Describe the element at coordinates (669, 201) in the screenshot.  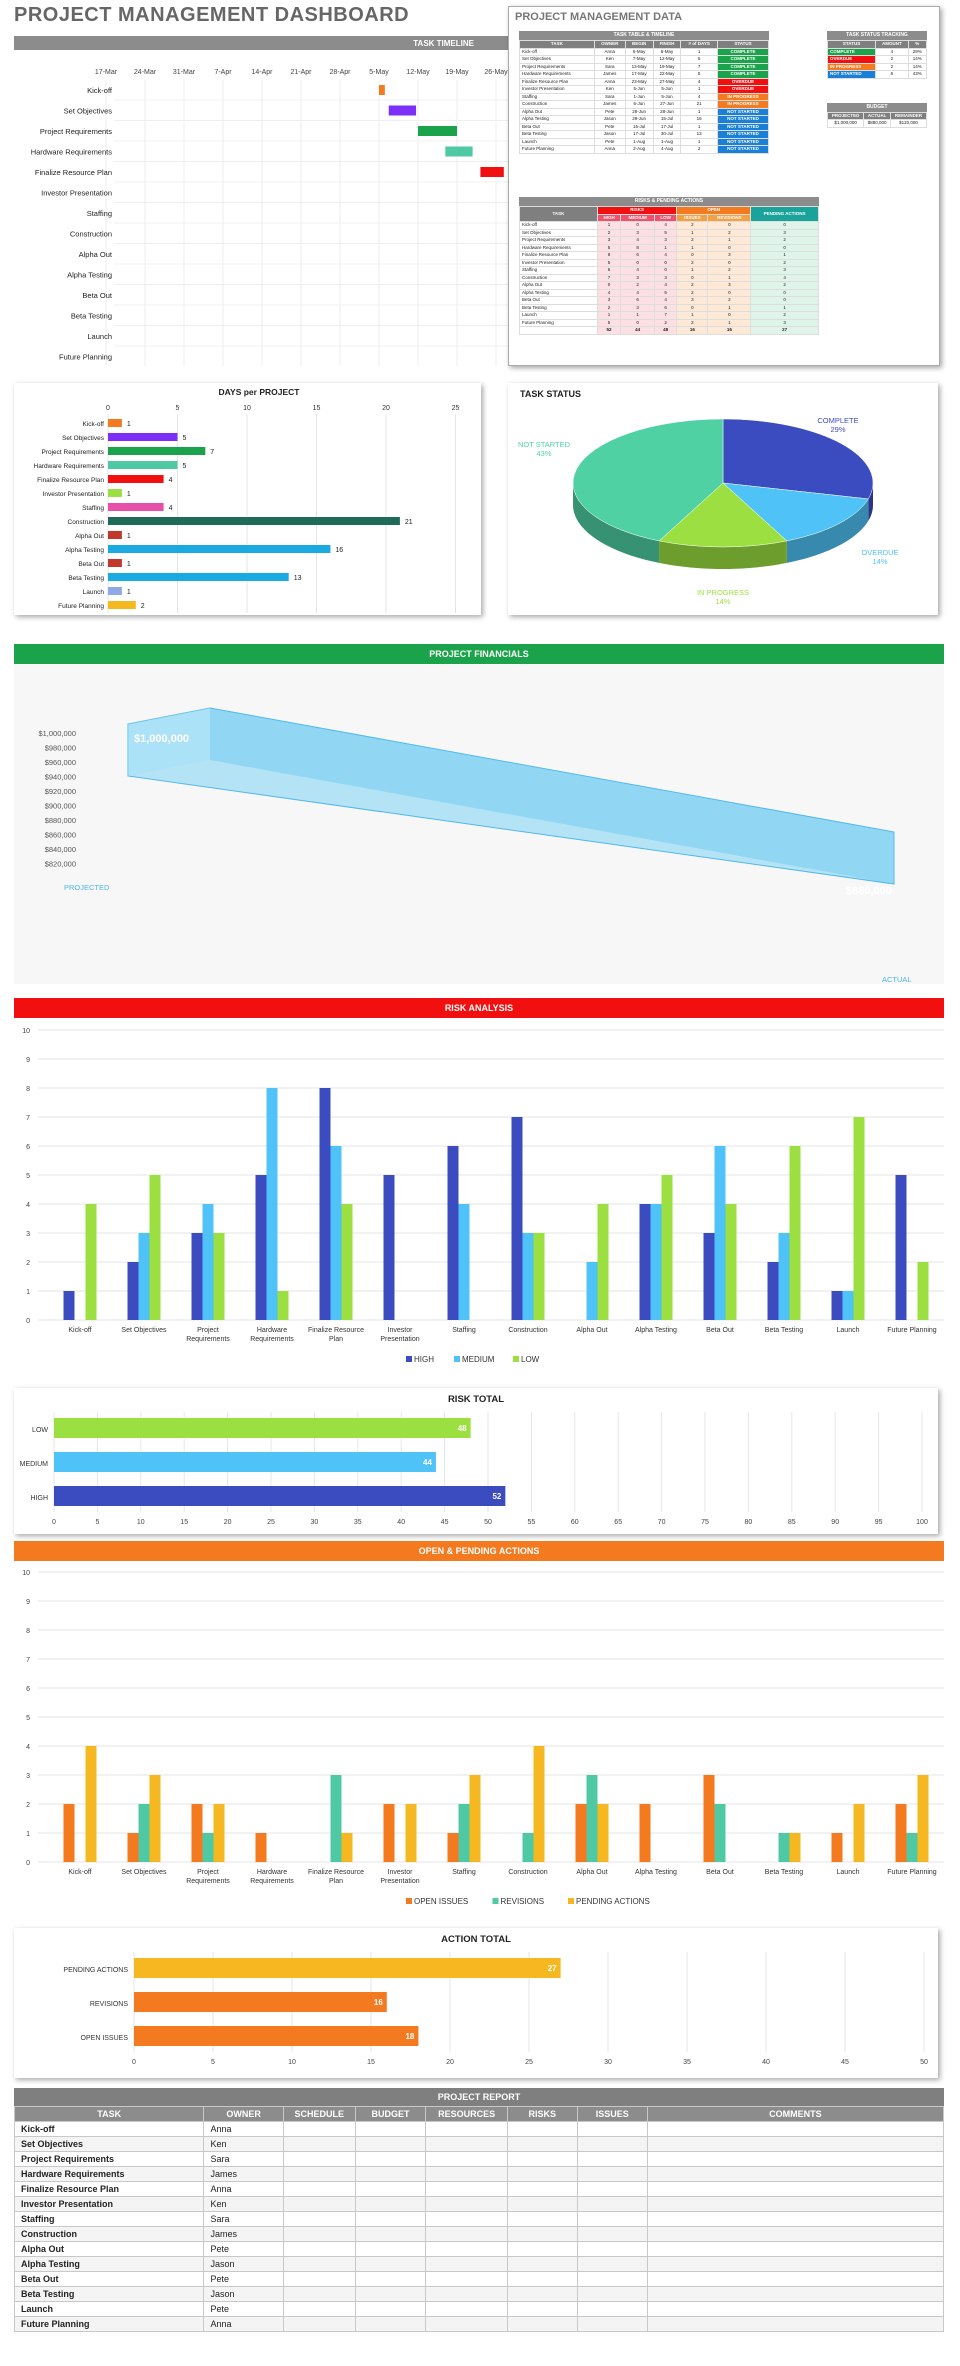
I see `table2-header: RISKS & PENDING ACTIONS` at that location.